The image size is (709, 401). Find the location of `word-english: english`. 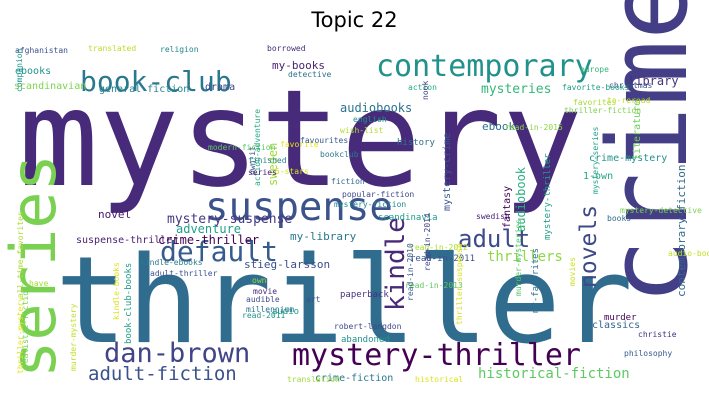

word-english: english is located at coordinates (370, 119).